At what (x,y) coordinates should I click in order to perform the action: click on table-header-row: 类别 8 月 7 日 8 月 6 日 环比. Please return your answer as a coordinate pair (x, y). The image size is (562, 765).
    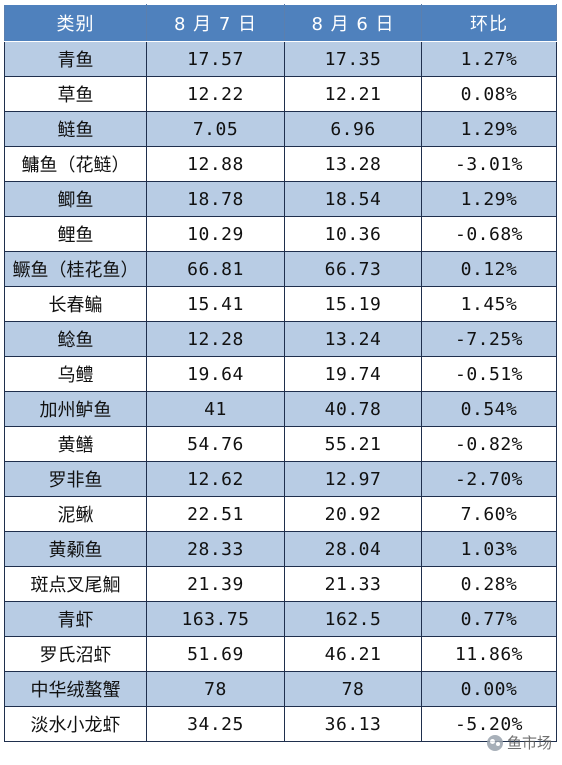
    Looking at the image, I should click on (280, 23).